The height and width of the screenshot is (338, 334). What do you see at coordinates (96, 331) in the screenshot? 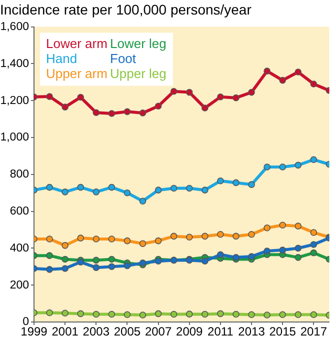
I see `x-tick-label: 2003` at bounding box center [96, 331].